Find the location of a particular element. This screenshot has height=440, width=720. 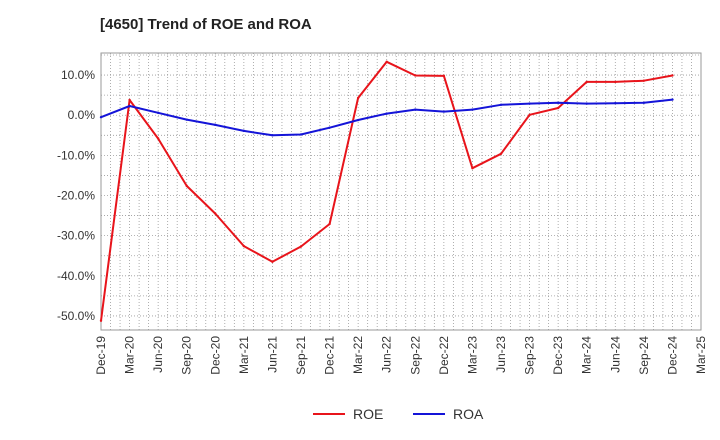

y-tick-label: -10.0% is located at coordinates (76, 155).